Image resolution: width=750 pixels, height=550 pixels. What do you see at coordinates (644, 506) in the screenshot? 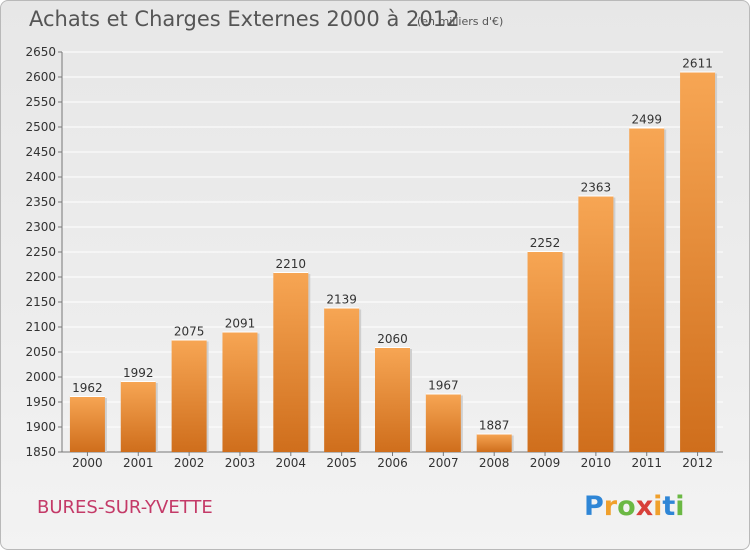
I see `logo-letter: x` at bounding box center [644, 506].